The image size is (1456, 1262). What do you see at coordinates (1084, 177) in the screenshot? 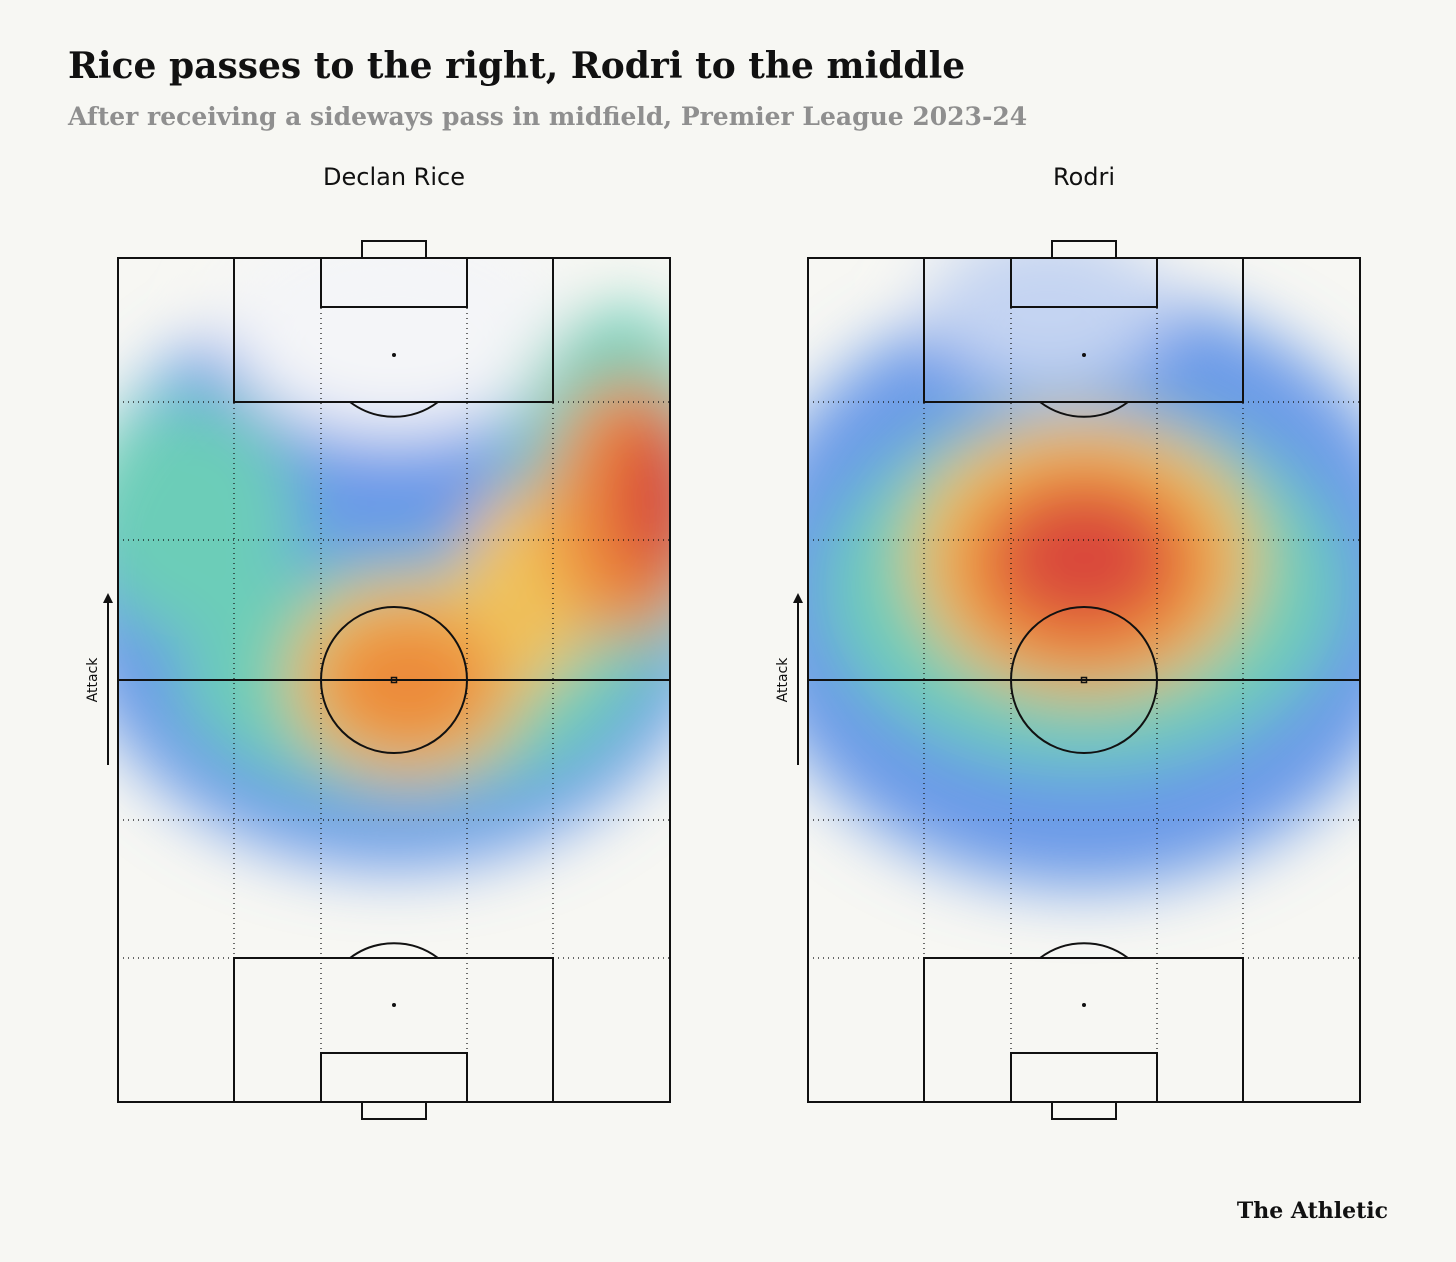
I see `panel-name: Rodri` at bounding box center [1084, 177].